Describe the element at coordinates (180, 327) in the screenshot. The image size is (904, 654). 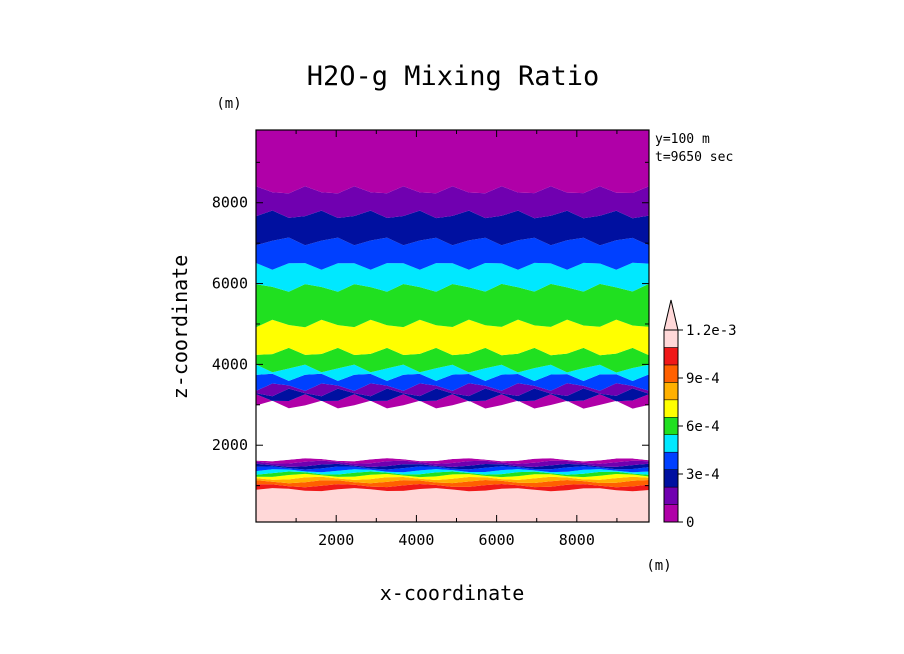
I see `y-axis-label: z-coordinate` at that location.